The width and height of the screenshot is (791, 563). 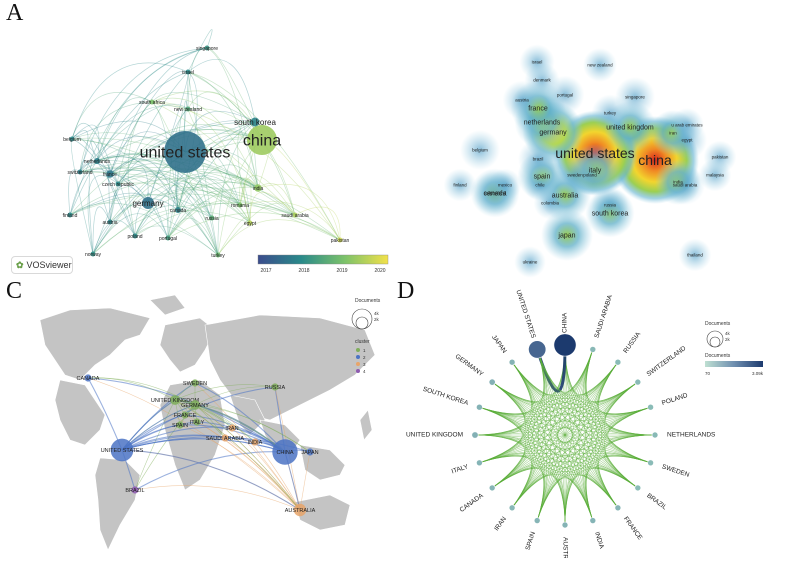 I want to click on density-blob-thailand, so click(x=695, y=255).